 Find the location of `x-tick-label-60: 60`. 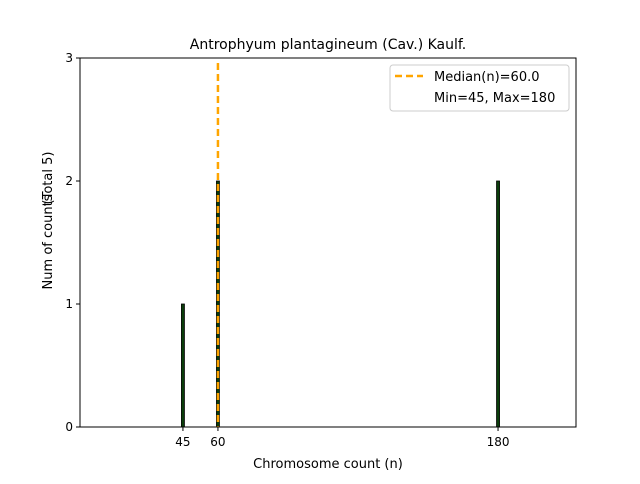

x-tick-label-60: 60 is located at coordinates (217, 442).